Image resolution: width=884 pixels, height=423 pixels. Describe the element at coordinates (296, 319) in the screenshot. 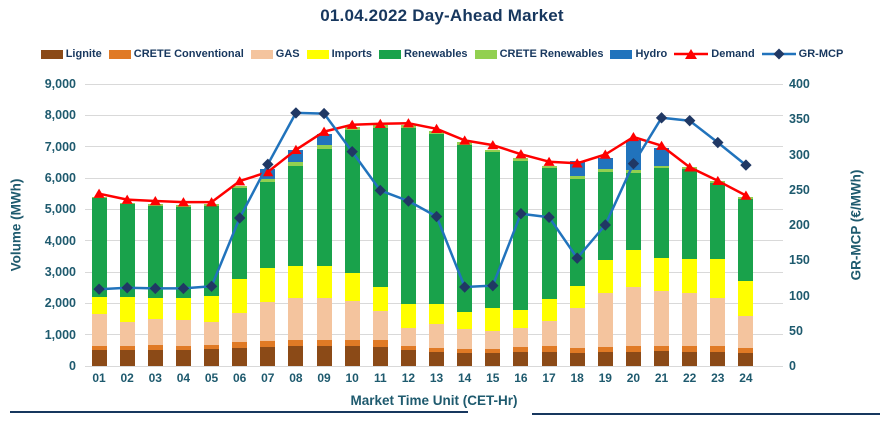

I see `bar-h08-gas` at that location.